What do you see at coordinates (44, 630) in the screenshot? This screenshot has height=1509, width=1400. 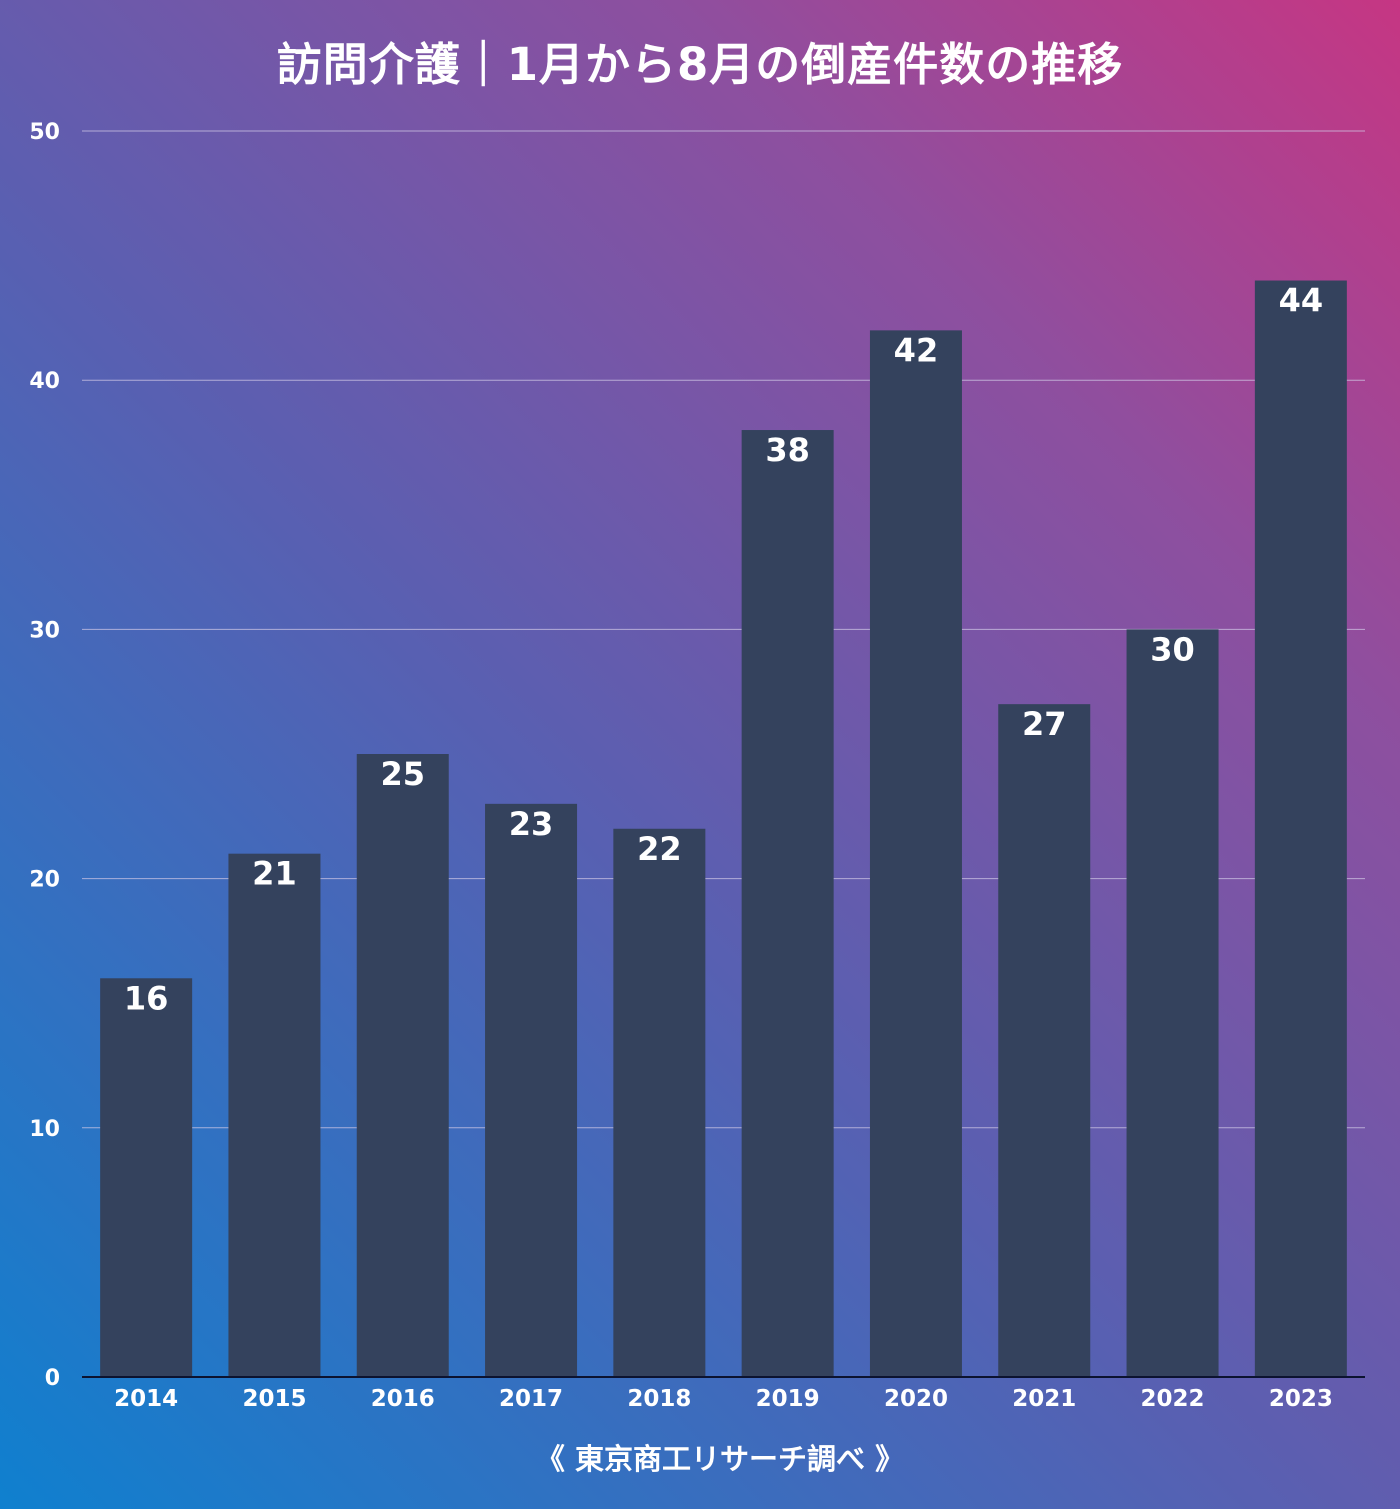 I see `y-tick-label: 30` at bounding box center [44, 630].